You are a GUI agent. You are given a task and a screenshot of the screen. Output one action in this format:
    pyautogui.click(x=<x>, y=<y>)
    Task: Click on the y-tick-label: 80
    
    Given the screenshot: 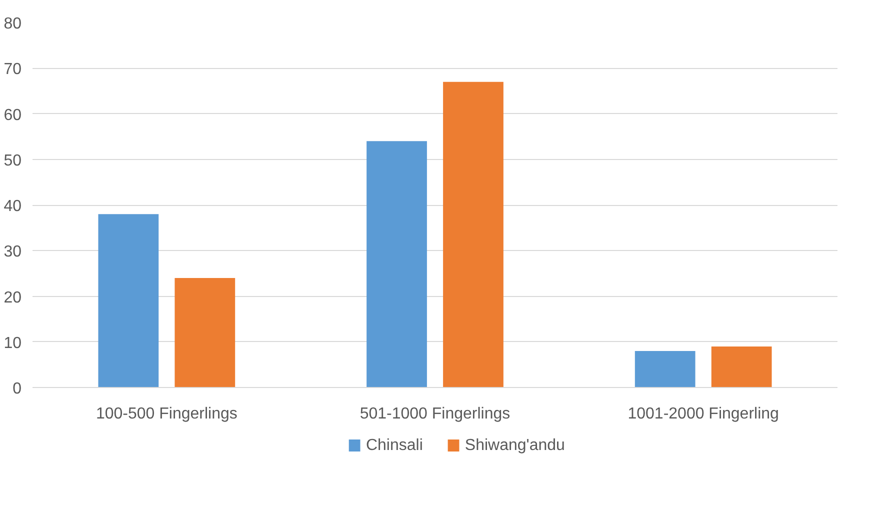 What is the action you would take?
    pyautogui.click(x=13, y=24)
    